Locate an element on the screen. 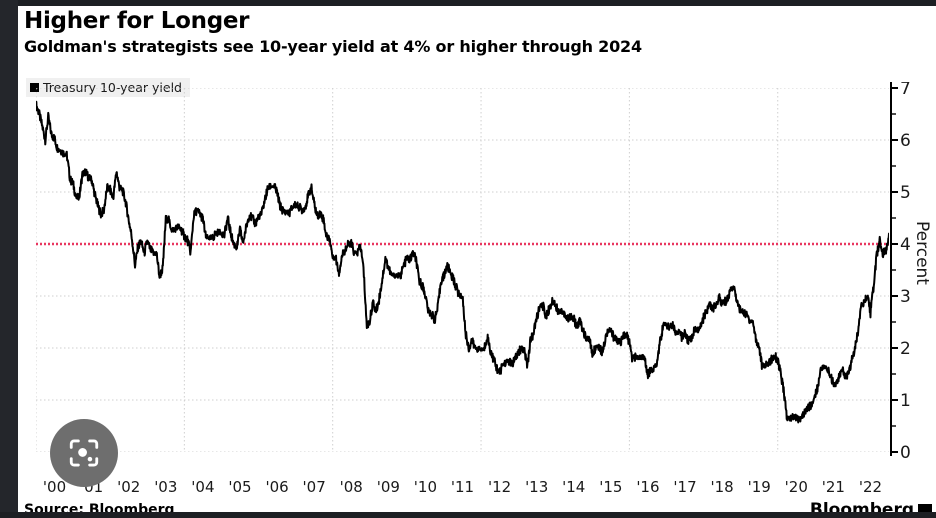 This screenshot has height=518, width=936. bloomberg-brand: Bloomberg is located at coordinates (871, 506).